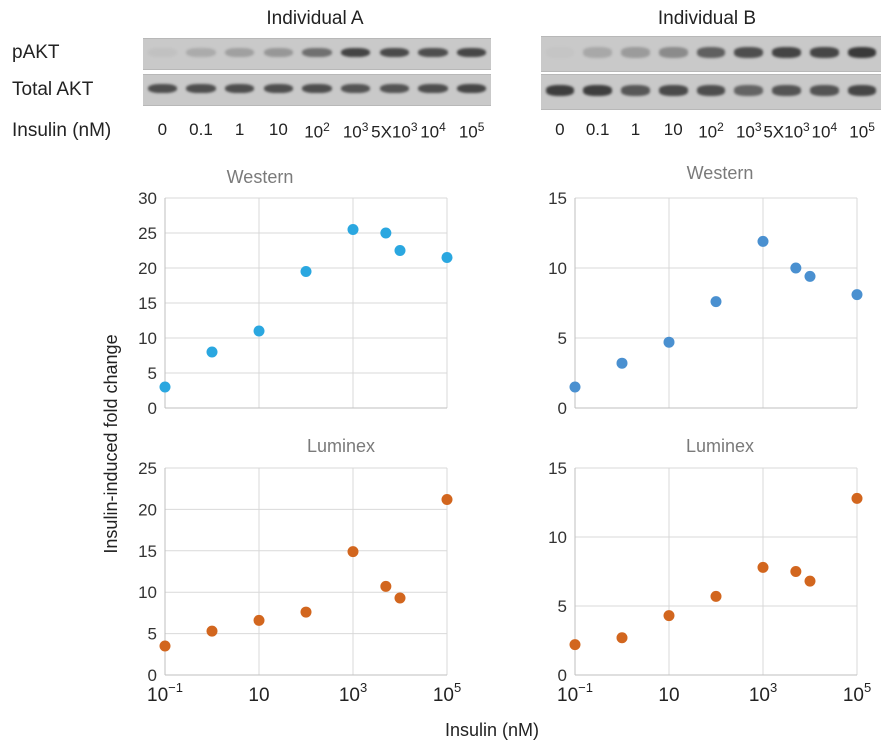  What do you see at coordinates (748, 131) in the screenshot?
I see `lane-label: 103` at bounding box center [748, 131].